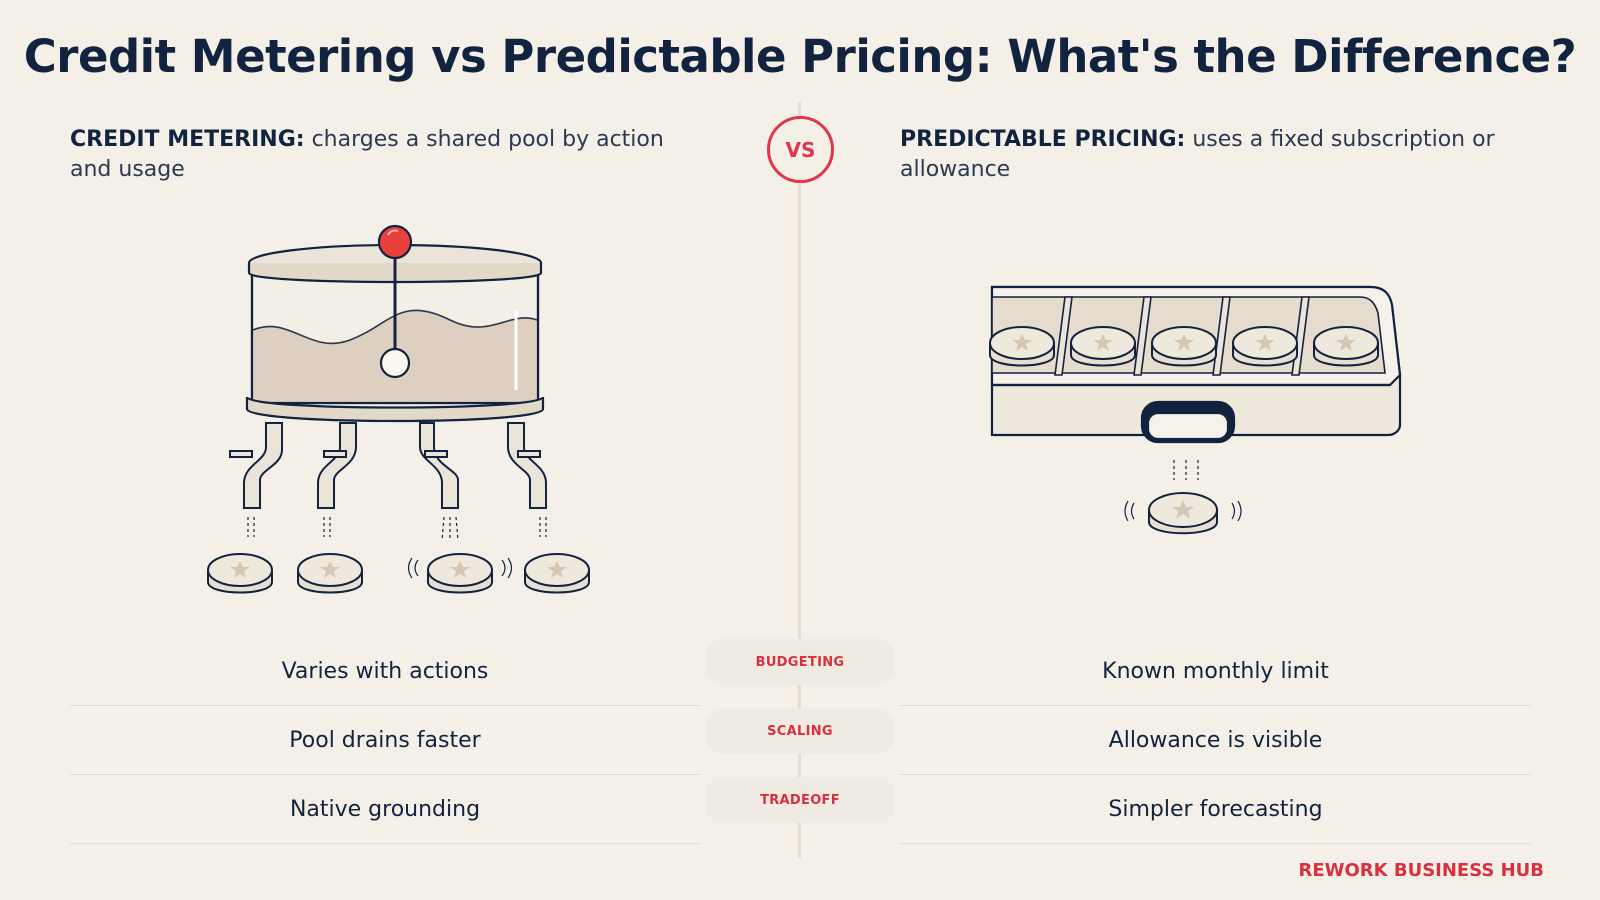 This screenshot has height=900, width=1600. What do you see at coordinates (385, 671) in the screenshot?
I see `budgeting-credit-metering: Varies with actions` at bounding box center [385, 671].